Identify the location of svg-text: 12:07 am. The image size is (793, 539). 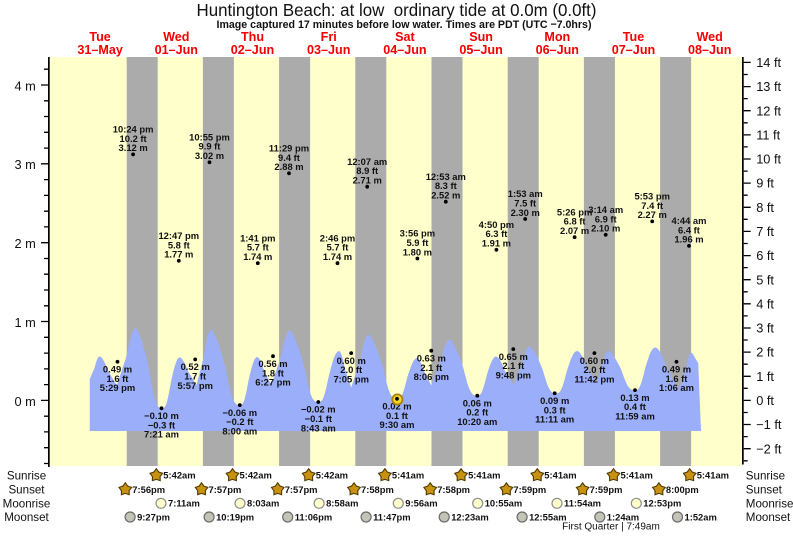
(367, 161).